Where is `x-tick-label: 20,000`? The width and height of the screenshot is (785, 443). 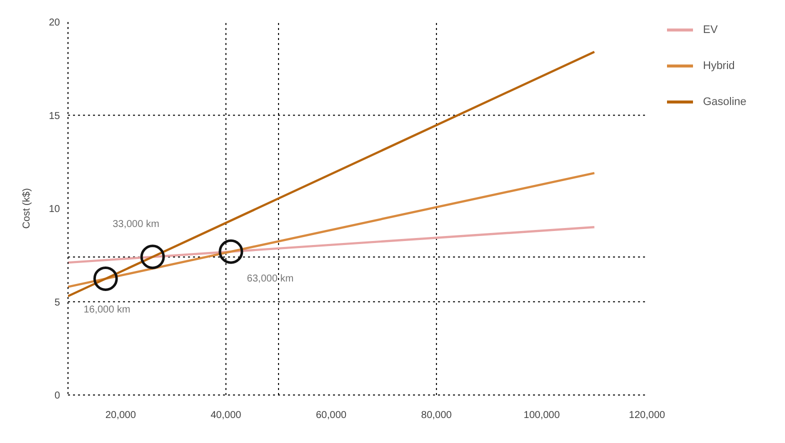
x-tick-label: 20,000 is located at coordinates (120, 416).